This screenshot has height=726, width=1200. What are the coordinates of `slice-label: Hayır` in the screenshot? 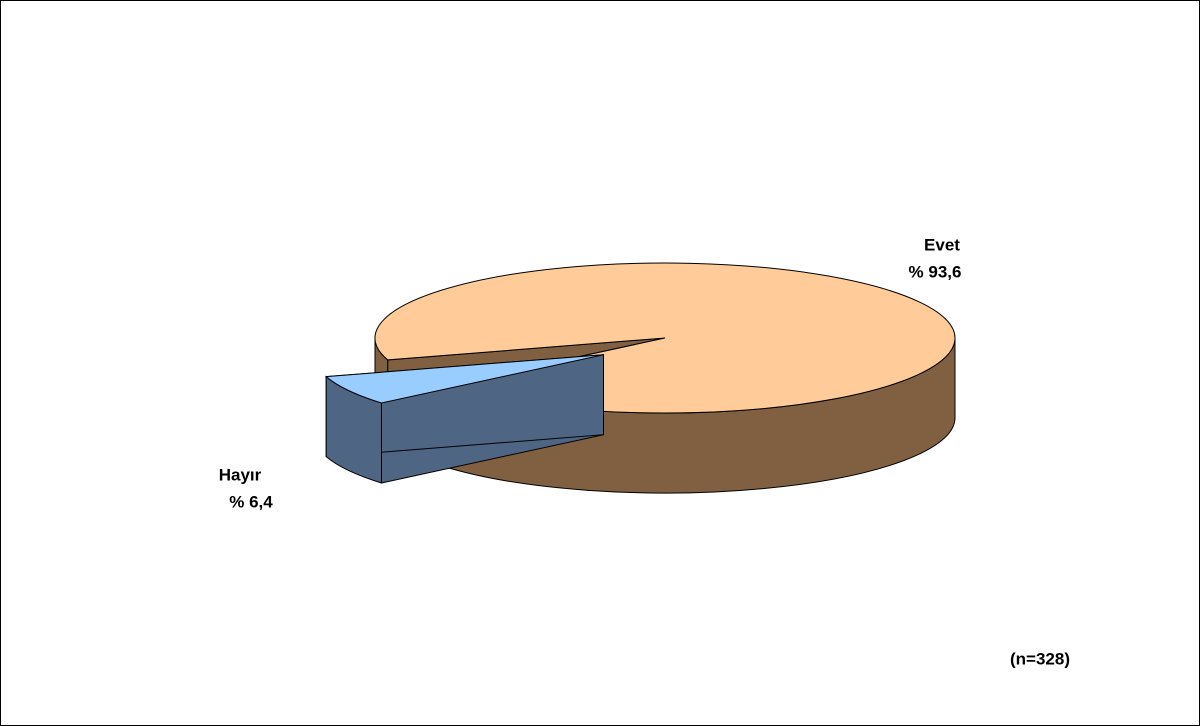 It's located at (240, 474).